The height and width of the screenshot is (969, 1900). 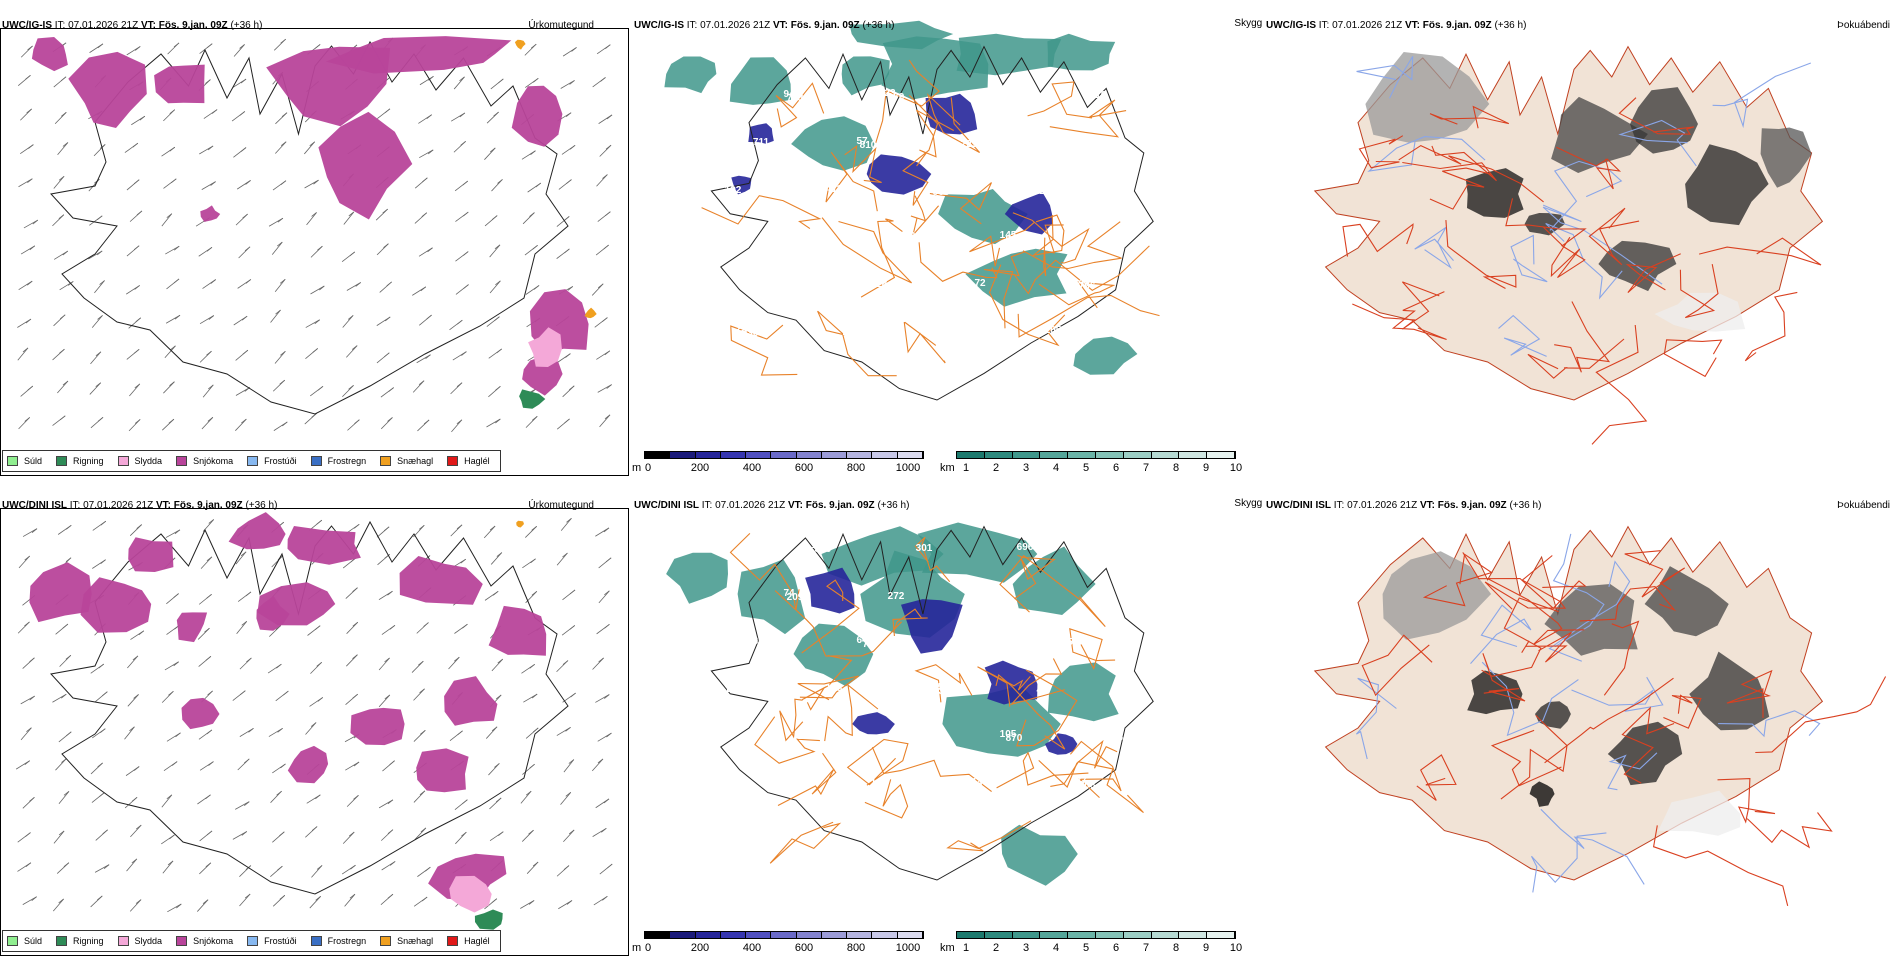 I want to click on visibility-value-label: 109, so click(x=806, y=736).